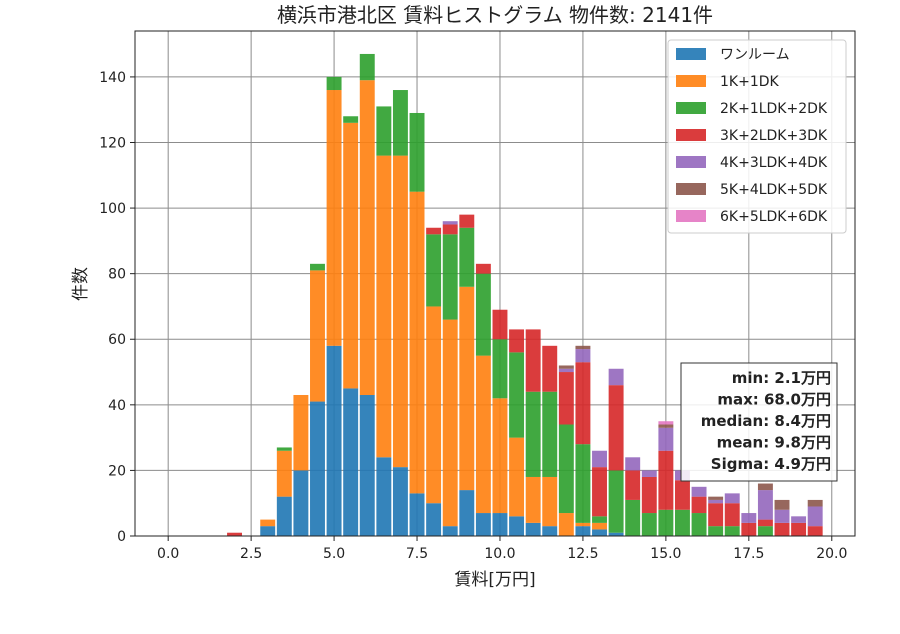  What do you see at coordinates (112, 143) in the screenshot?
I see `y-tick-label: 120` at bounding box center [112, 143].